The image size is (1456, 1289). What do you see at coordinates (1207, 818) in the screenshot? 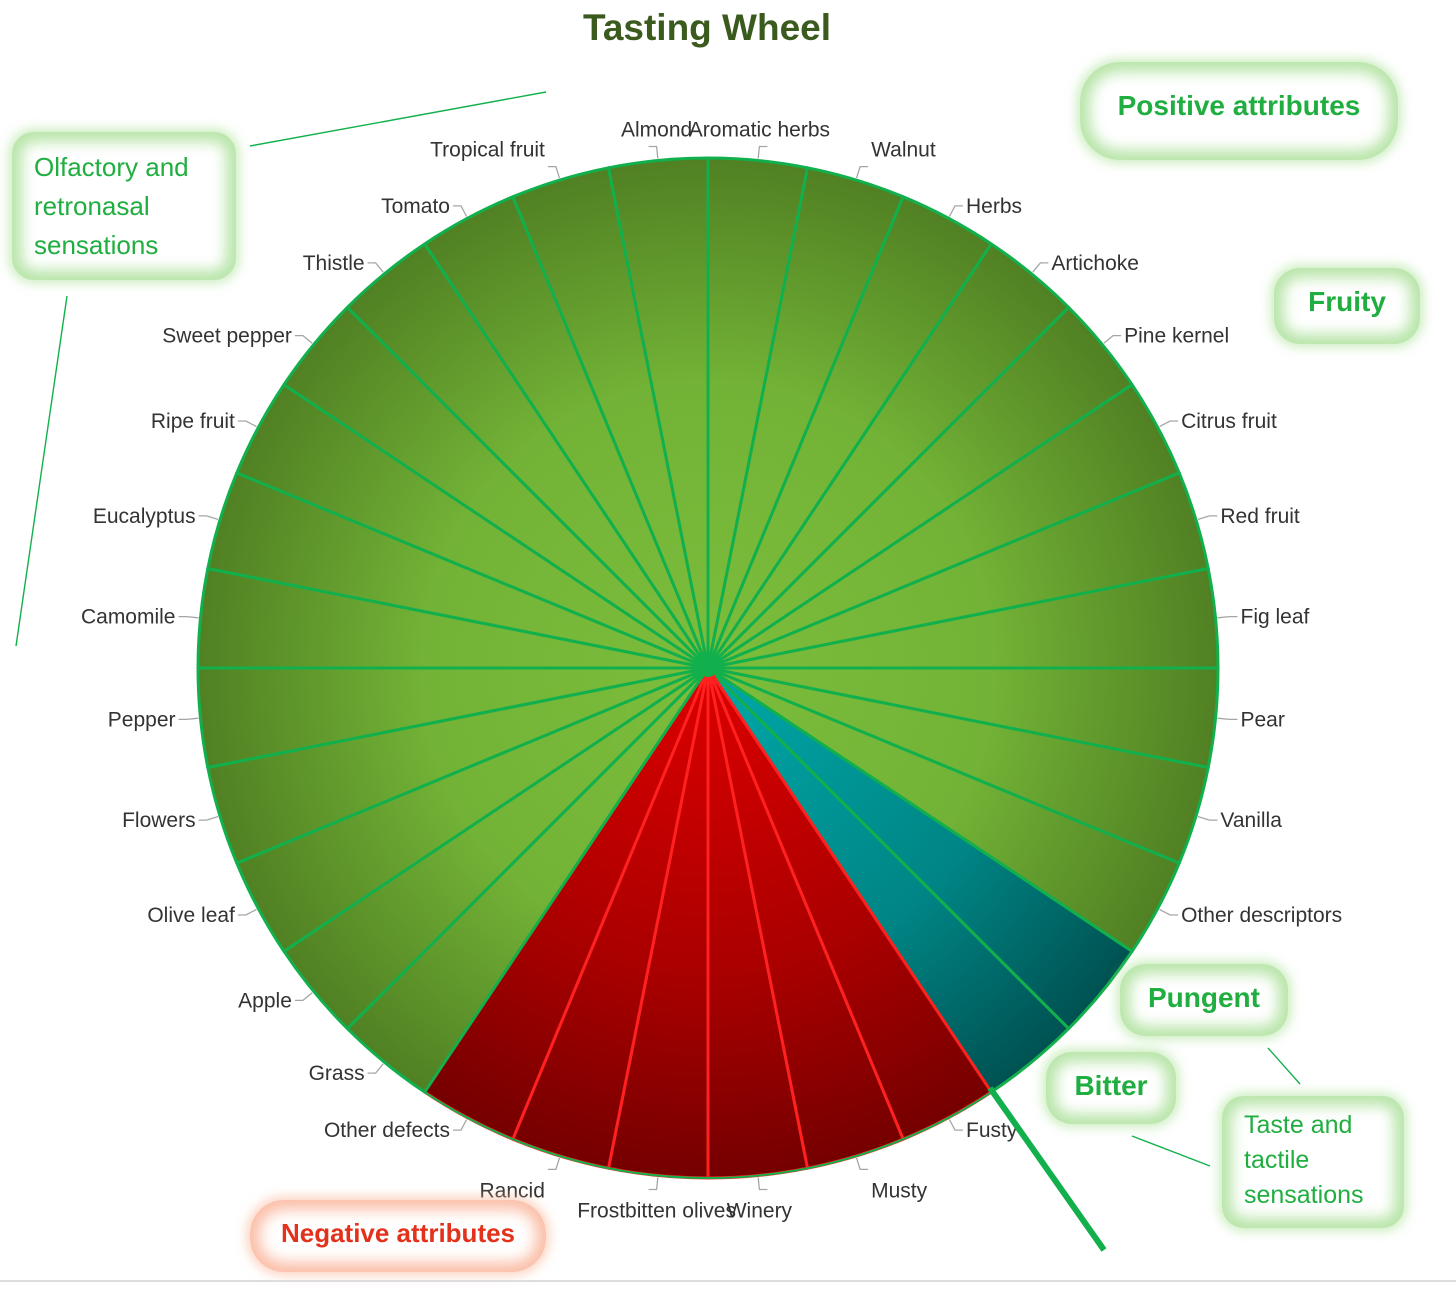
I see `leader-vanilla` at bounding box center [1207, 818].